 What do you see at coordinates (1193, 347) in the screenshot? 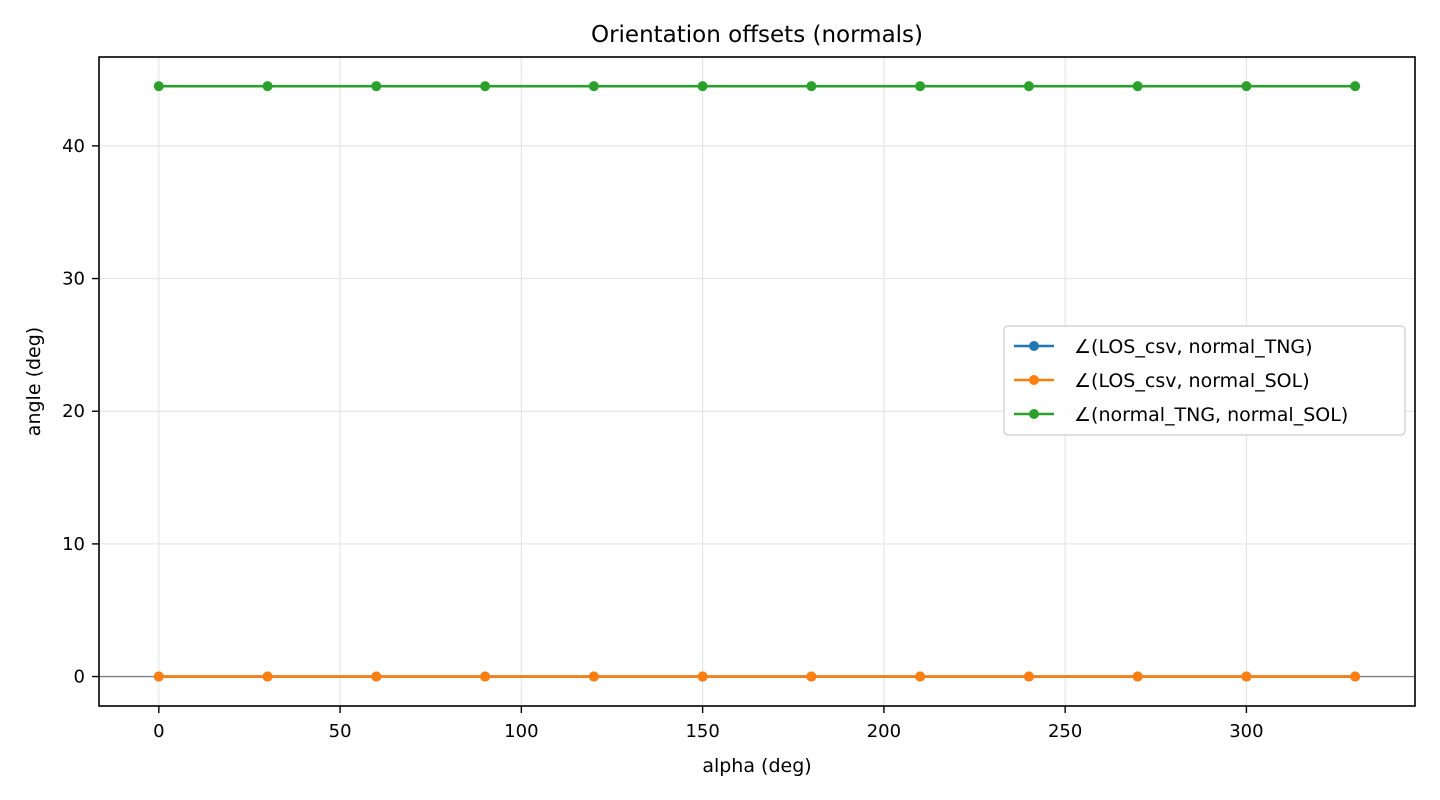
I see `legend-label: ∠(LOS_csv, normal_TNG)` at bounding box center [1193, 347].